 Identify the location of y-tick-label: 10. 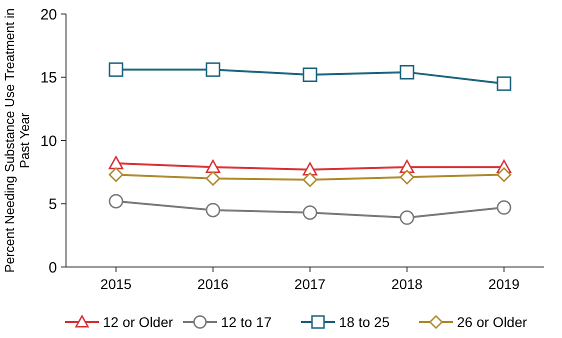
(48, 141).